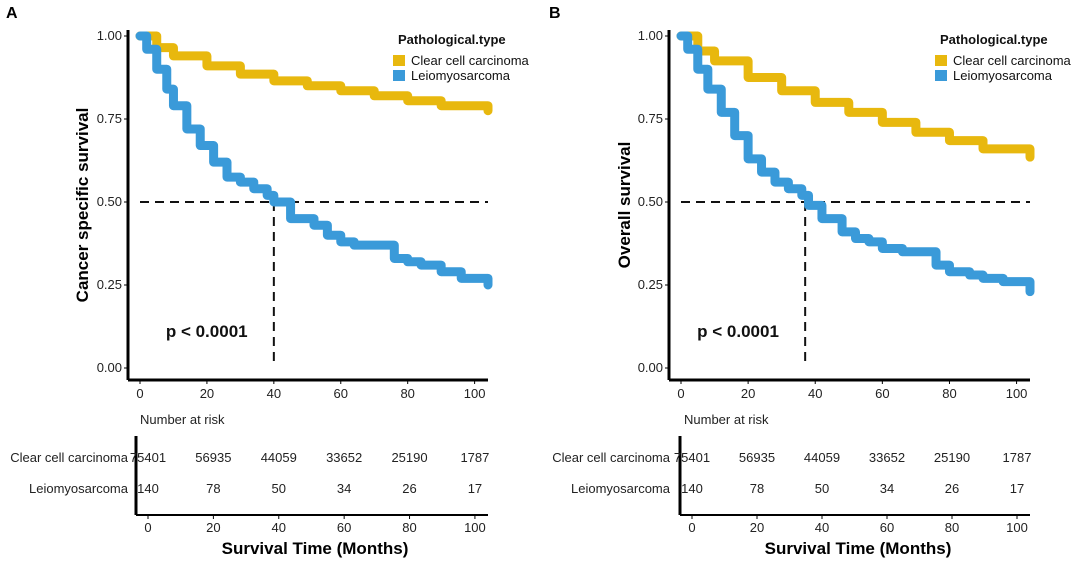 Image resolution: width=1084 pixels, height=561 pixels. Describe the element at coordinates (12, 13) in the screenshot. I see `panel-label: A` at that location.